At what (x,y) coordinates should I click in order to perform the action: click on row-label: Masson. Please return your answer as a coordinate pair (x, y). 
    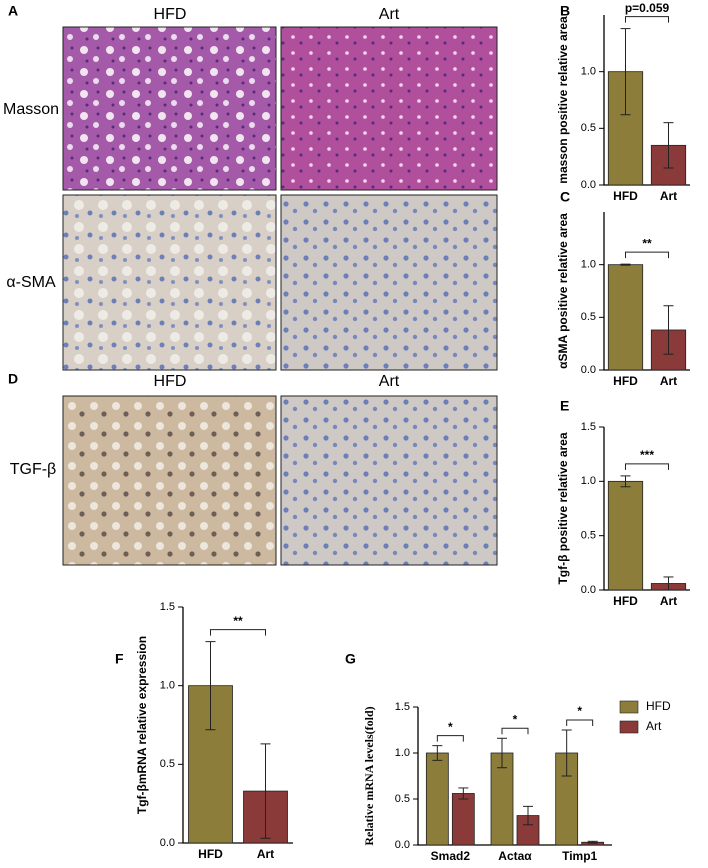
    Looking at the image, I should click on (31, 109).